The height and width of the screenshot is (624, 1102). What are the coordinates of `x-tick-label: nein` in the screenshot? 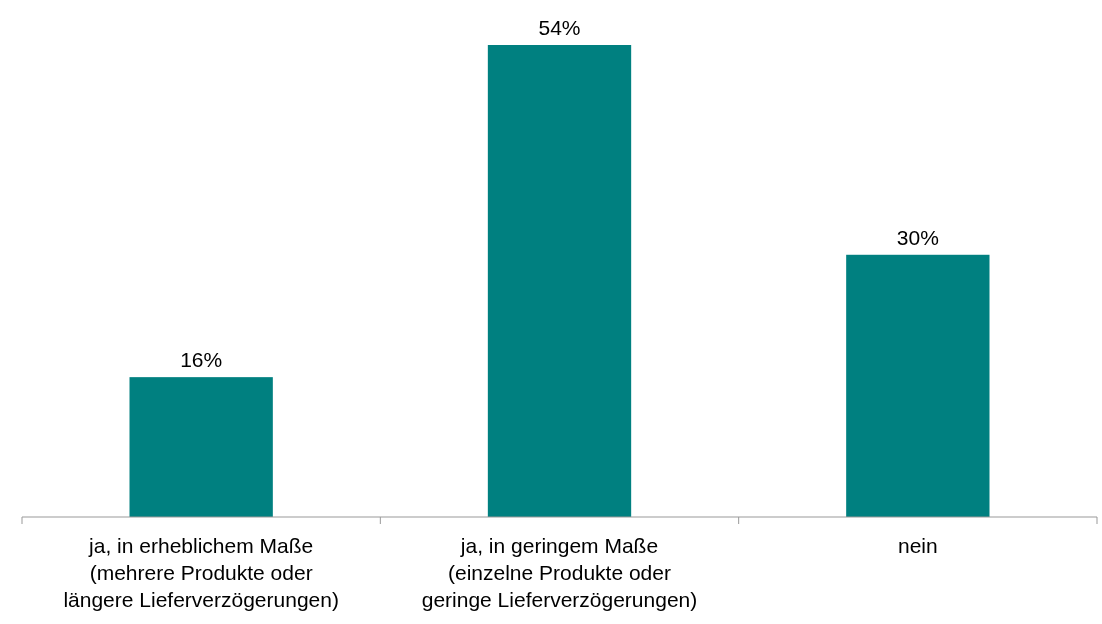 It's located at (917, 545).